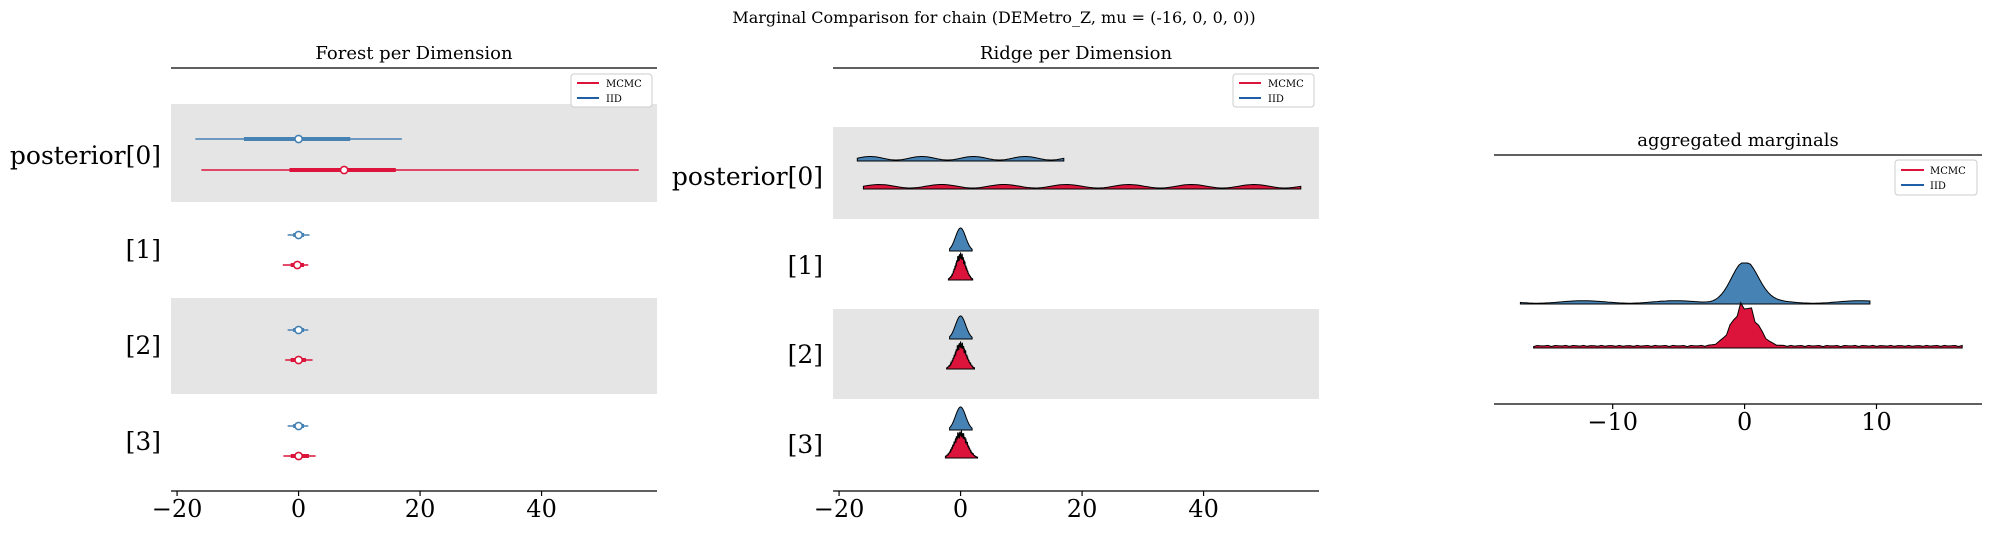  What do you see at coordinates (839, 509) in the screenshot?
I see `ridge-x-tick-label: −20` at bounding box center [839, 509].